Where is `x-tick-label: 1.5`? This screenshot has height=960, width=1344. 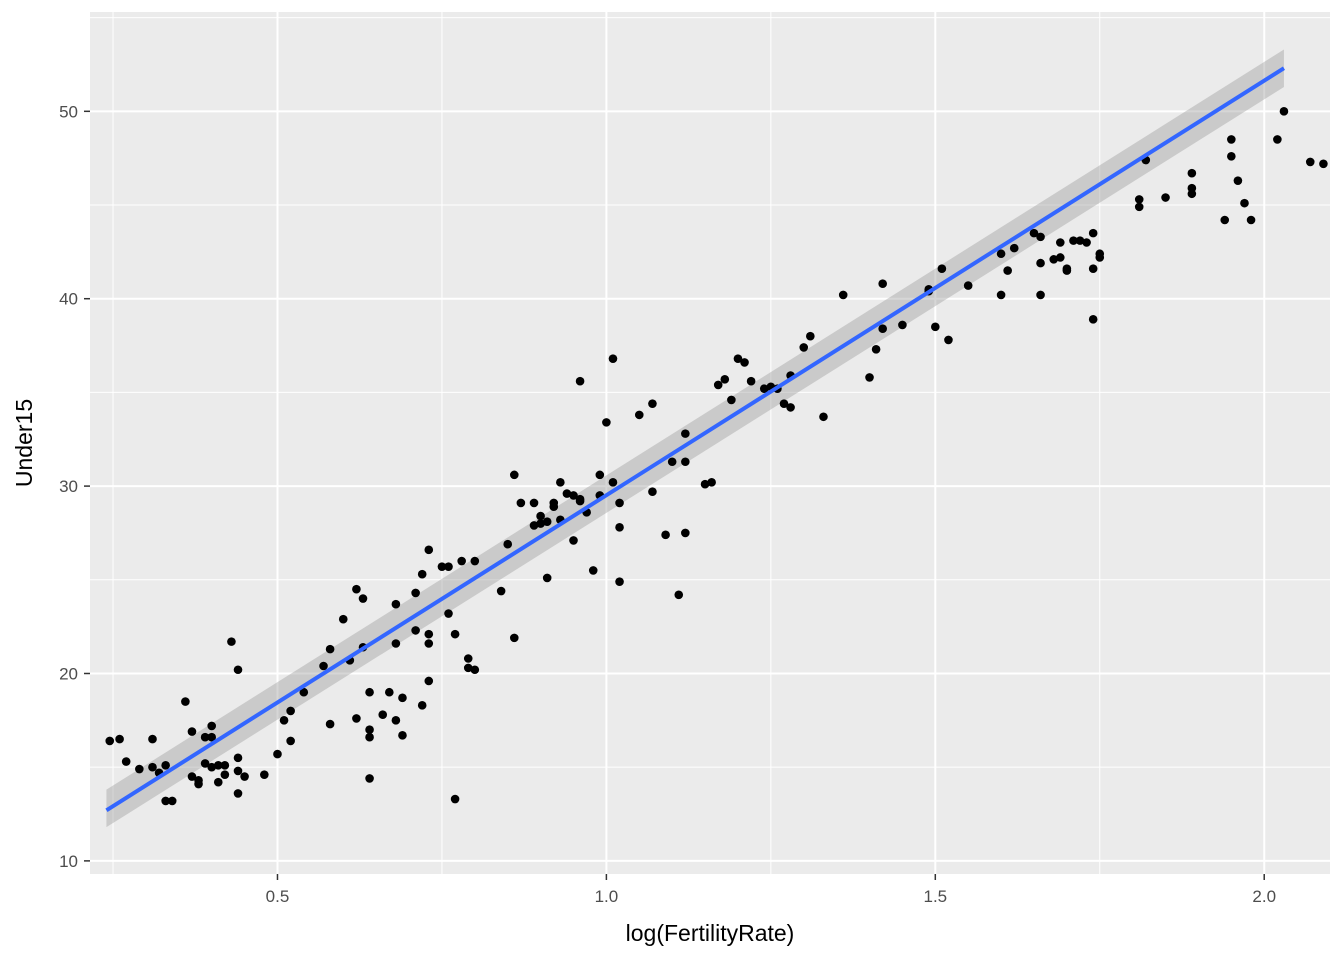
x-tick-label: 1.5 is located at coordinates (935, 896).